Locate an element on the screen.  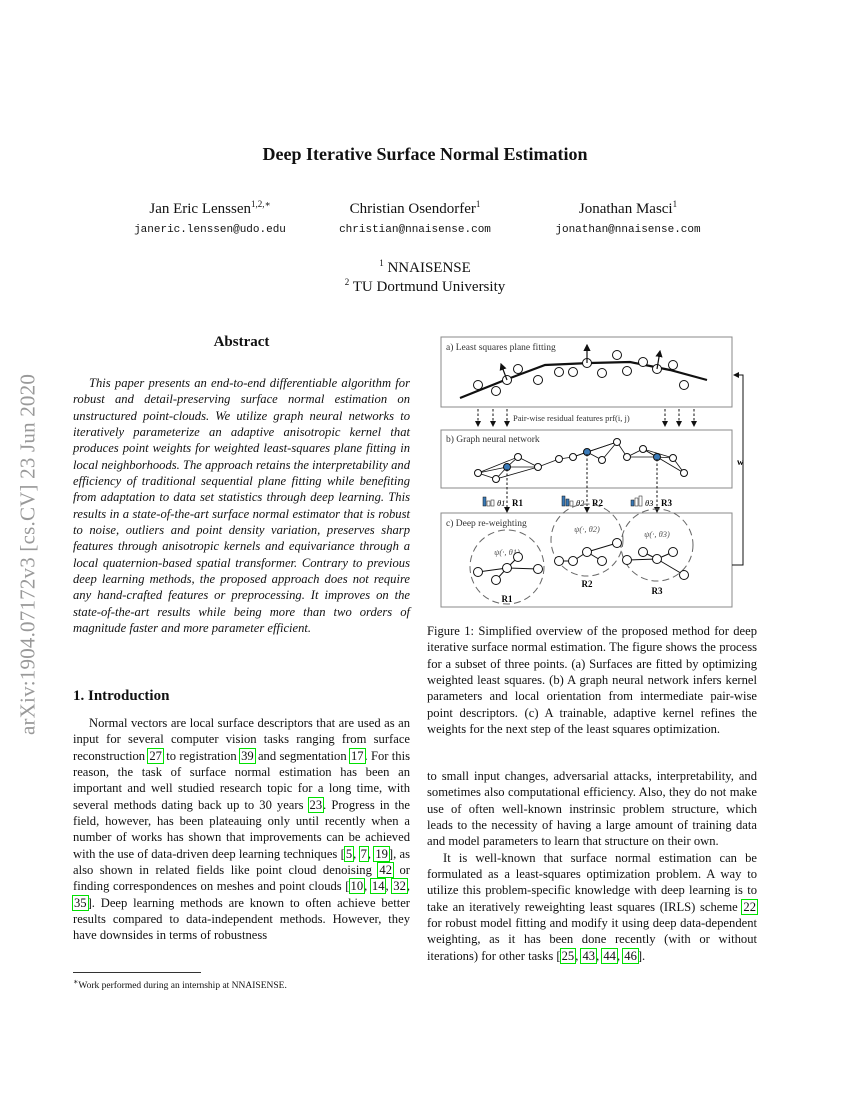
affiliation-2: 2 TU Dortmund University is located at coordinates (425, 286).